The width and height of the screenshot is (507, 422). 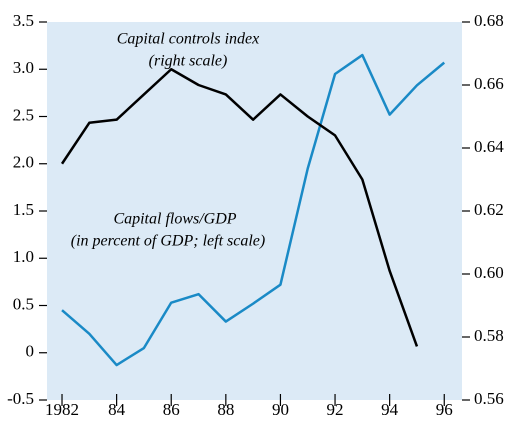 I want to click on annotation: (in percent of GDP; left scale), so click(x=168, y=241).